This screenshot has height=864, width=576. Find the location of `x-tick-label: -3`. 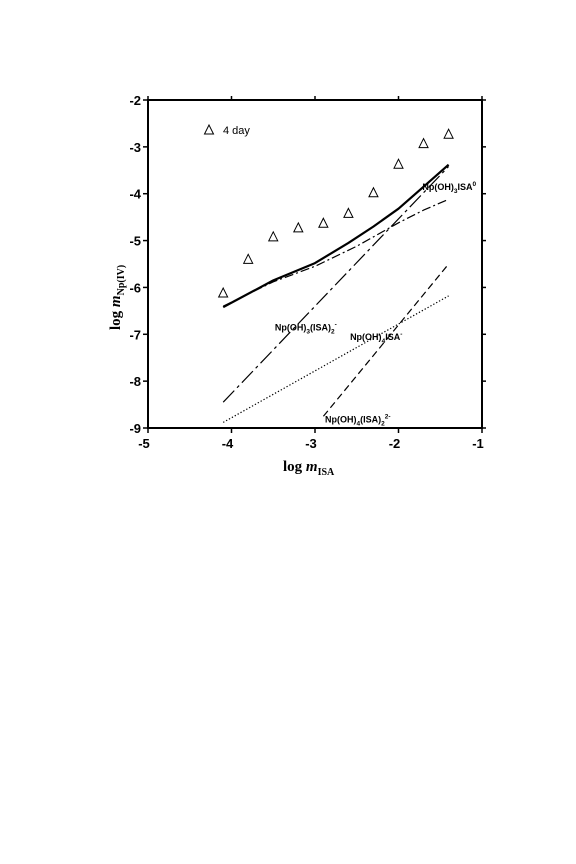

x-tick-label: -3 is located at coordinates (311, 443).